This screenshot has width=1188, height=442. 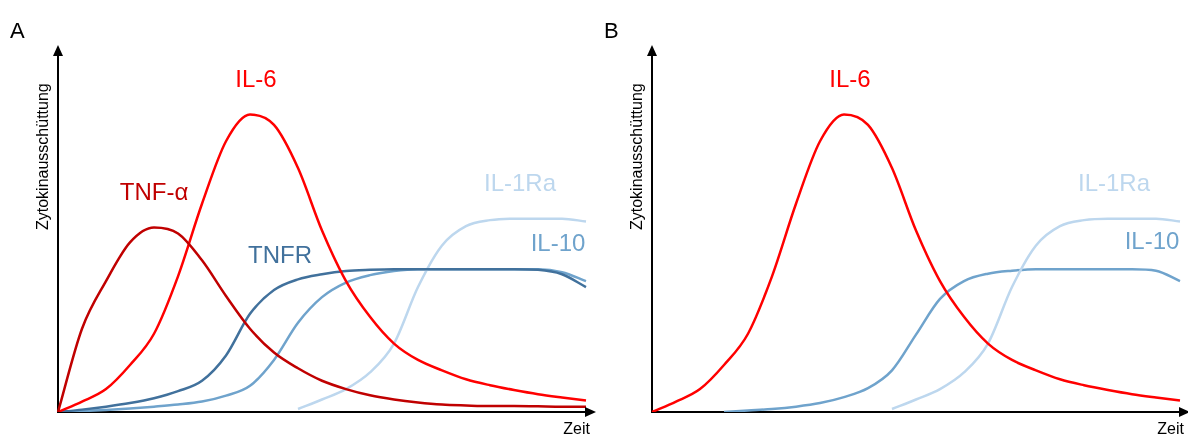 What do you see at coordinates (611, 31) in the screenshot?
I see `chart-title: B` at bounding box center [611, 31].